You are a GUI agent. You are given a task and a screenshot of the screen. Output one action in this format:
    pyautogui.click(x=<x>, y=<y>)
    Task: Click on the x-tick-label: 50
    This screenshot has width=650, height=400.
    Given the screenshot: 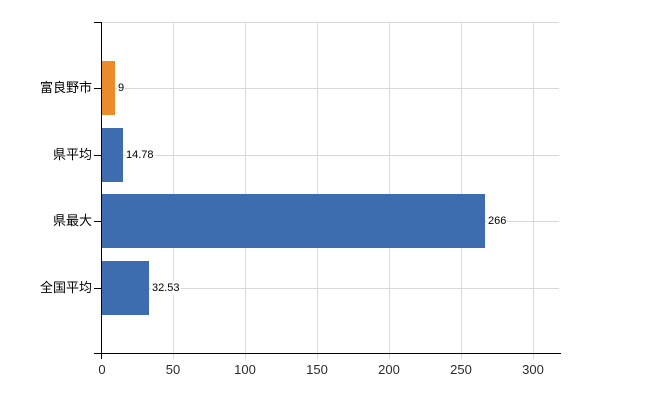 What is the action you would take?
    pyautogui.click(x=173, y=369)
    